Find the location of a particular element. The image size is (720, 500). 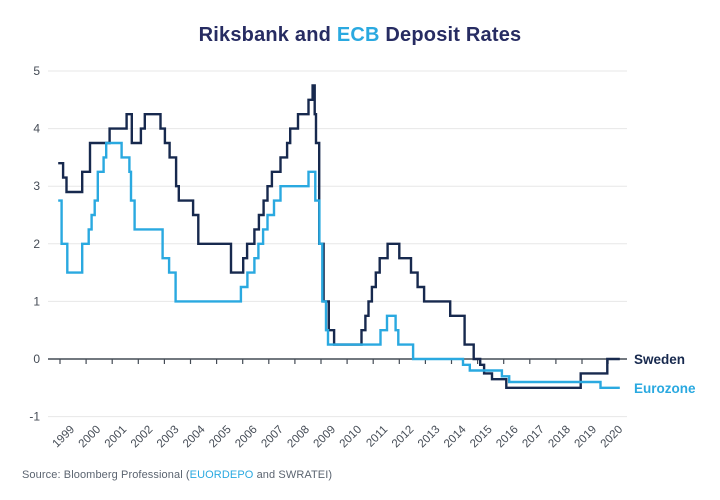

legend-label-sweden: Sweden is located at coordinates (659, 359).